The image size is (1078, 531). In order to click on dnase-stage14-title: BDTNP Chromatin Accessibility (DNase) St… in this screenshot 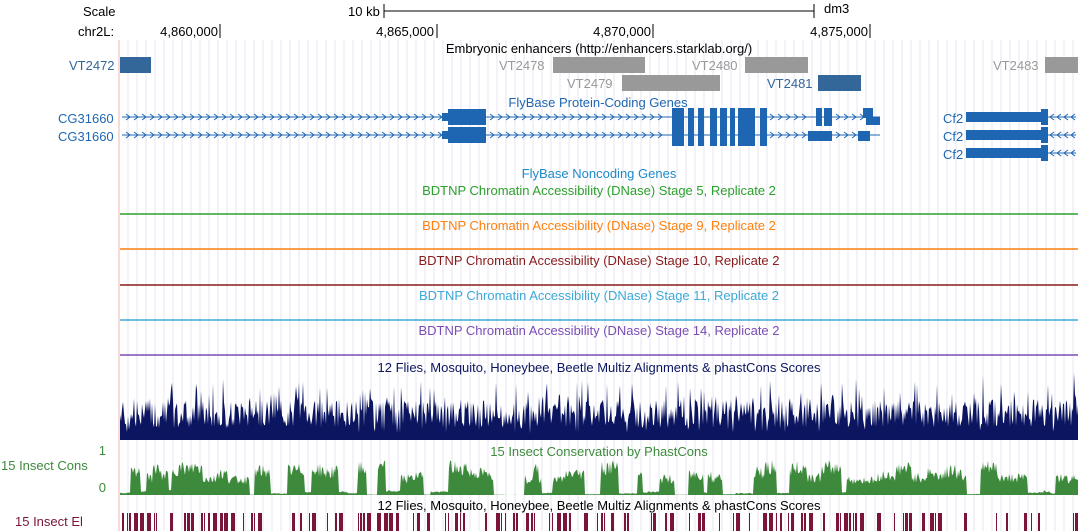, I will do `click(599, 330)`.